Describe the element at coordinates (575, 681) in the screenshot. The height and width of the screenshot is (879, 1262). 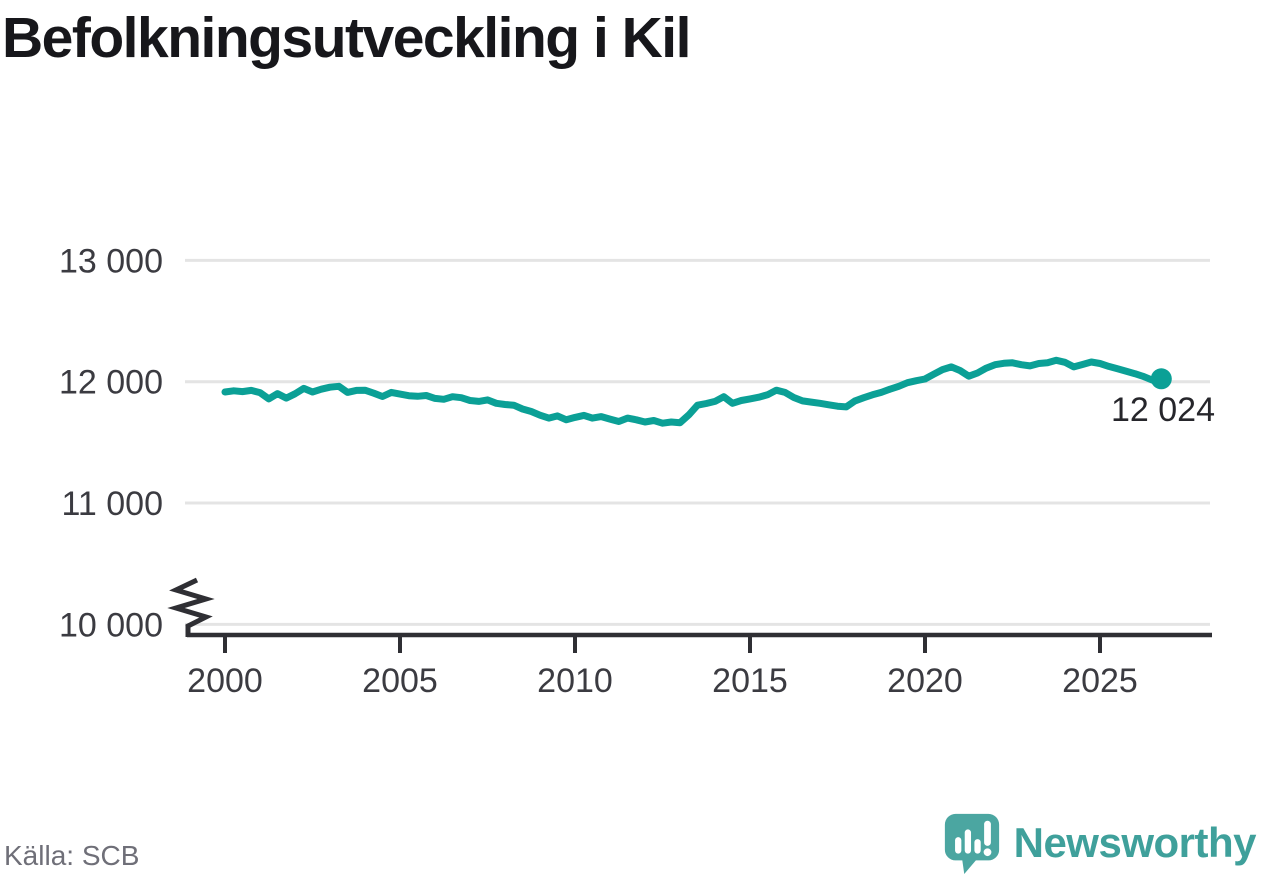
I see `x-tick-label: 2010` at that location.